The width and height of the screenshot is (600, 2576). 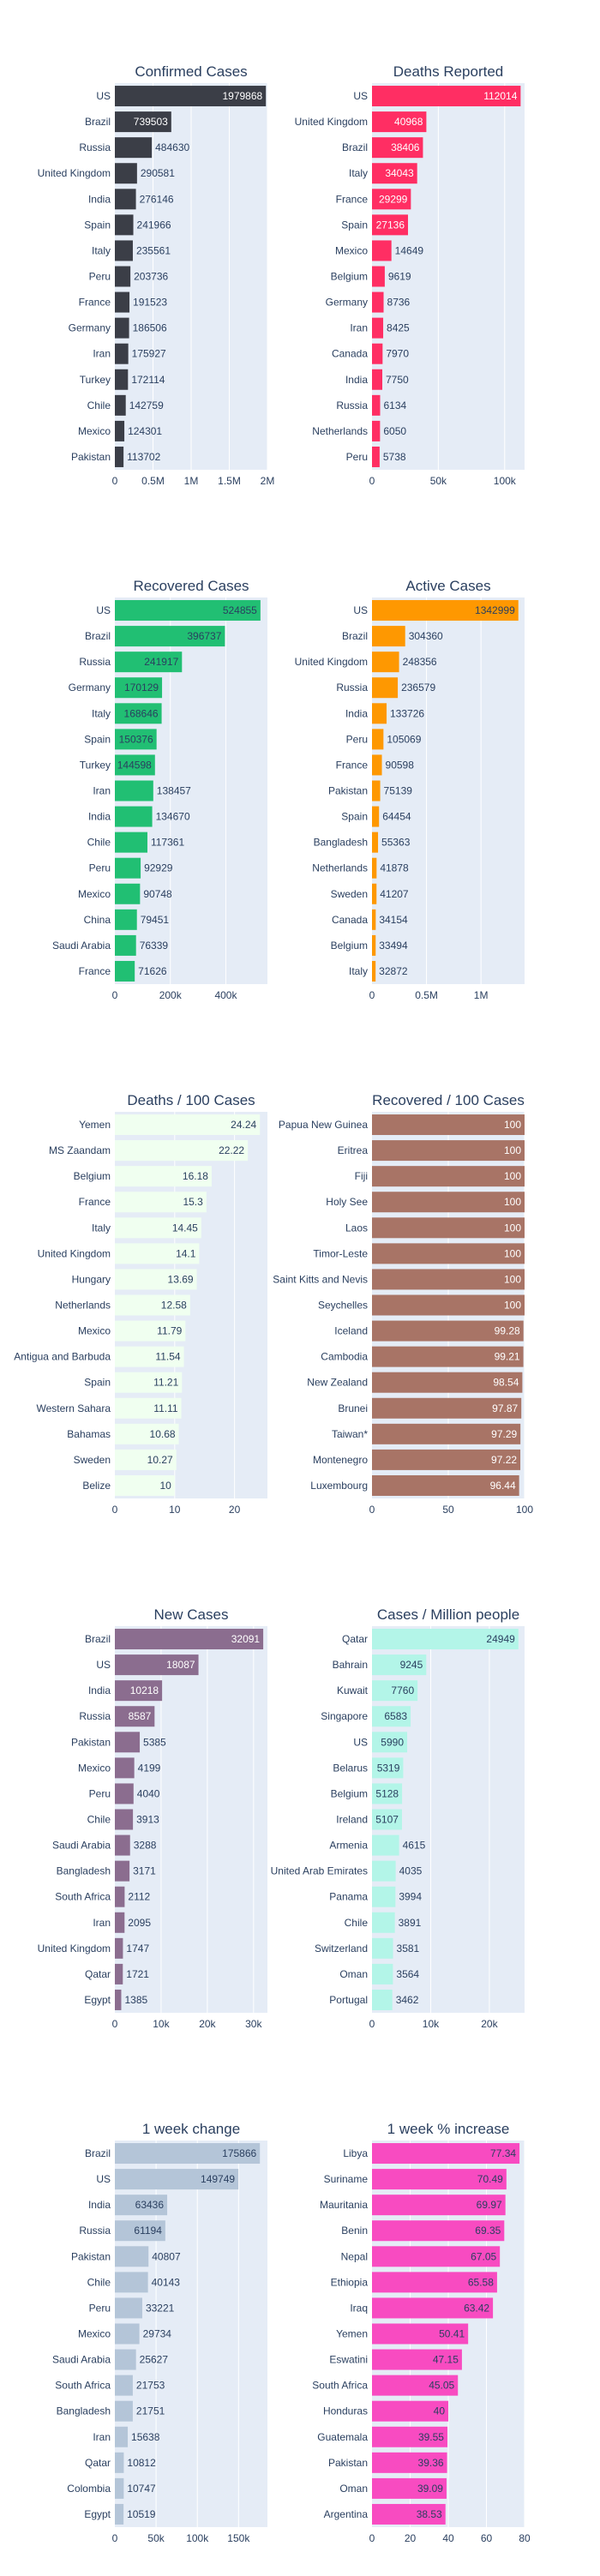 What do you see at coordinates (350, 1665) in the screenshot?
I see `y-tick-label: Bahrain` at bounding box center [350, 1665].